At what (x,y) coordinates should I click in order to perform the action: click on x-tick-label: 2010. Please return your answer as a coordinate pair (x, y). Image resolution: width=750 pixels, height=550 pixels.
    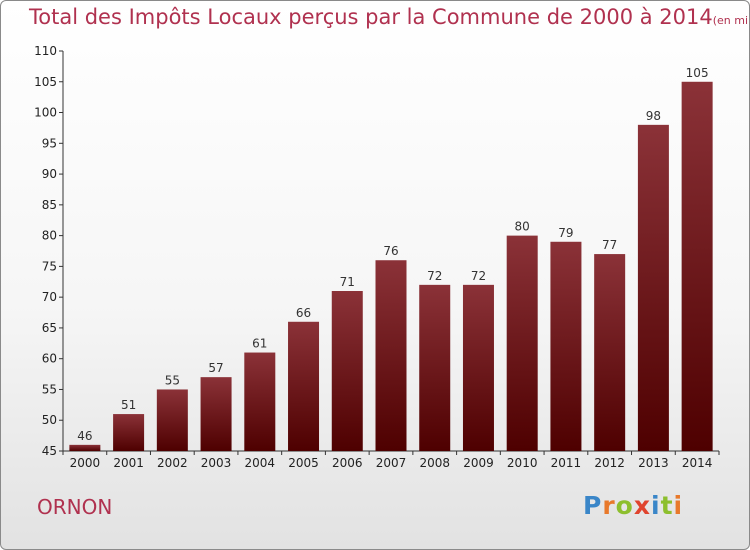
    Looking at the image, I should click on (522, 463).